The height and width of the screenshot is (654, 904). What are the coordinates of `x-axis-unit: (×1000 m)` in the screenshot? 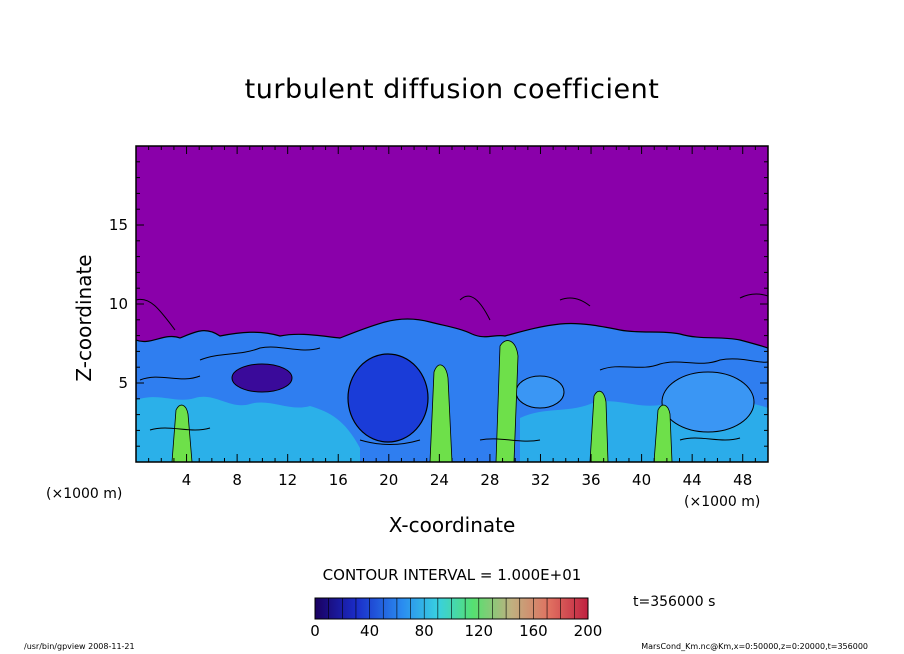 It's located at (722, 502).